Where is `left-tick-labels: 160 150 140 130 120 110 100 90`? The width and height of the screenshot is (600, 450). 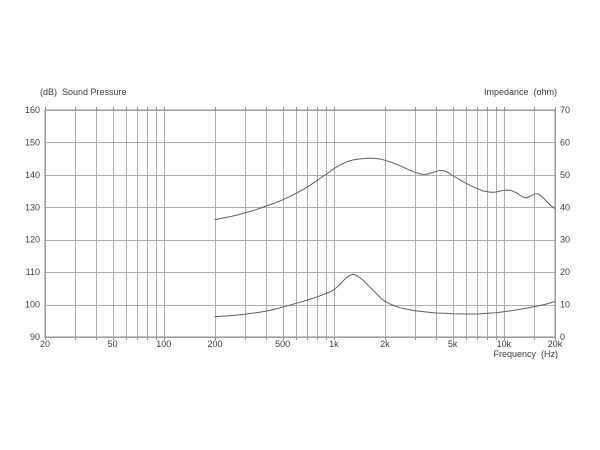
left-tick-labels: 160 150 140 130 120 110 100 90 is located at coordinates (32, 223).